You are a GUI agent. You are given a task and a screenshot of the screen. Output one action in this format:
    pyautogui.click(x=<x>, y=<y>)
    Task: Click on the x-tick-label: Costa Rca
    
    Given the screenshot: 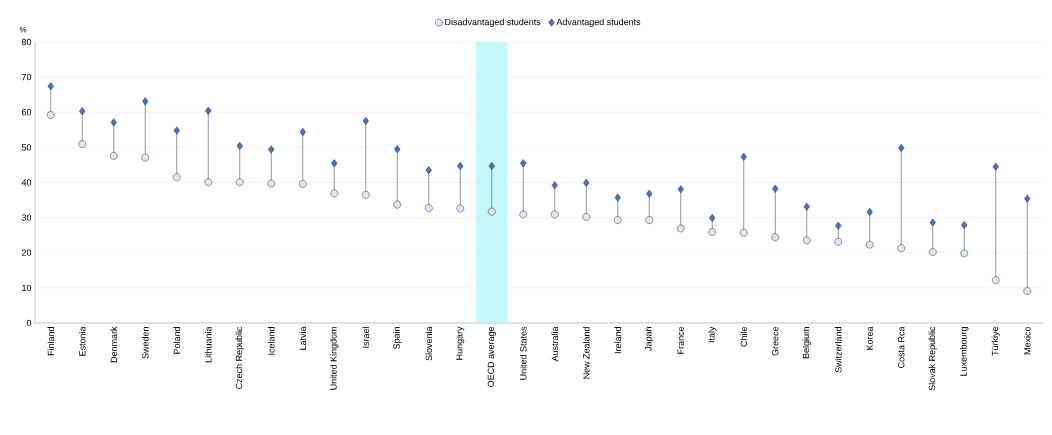 What is the action you would take?
    pyautogui.click(x=901, y=347)
    